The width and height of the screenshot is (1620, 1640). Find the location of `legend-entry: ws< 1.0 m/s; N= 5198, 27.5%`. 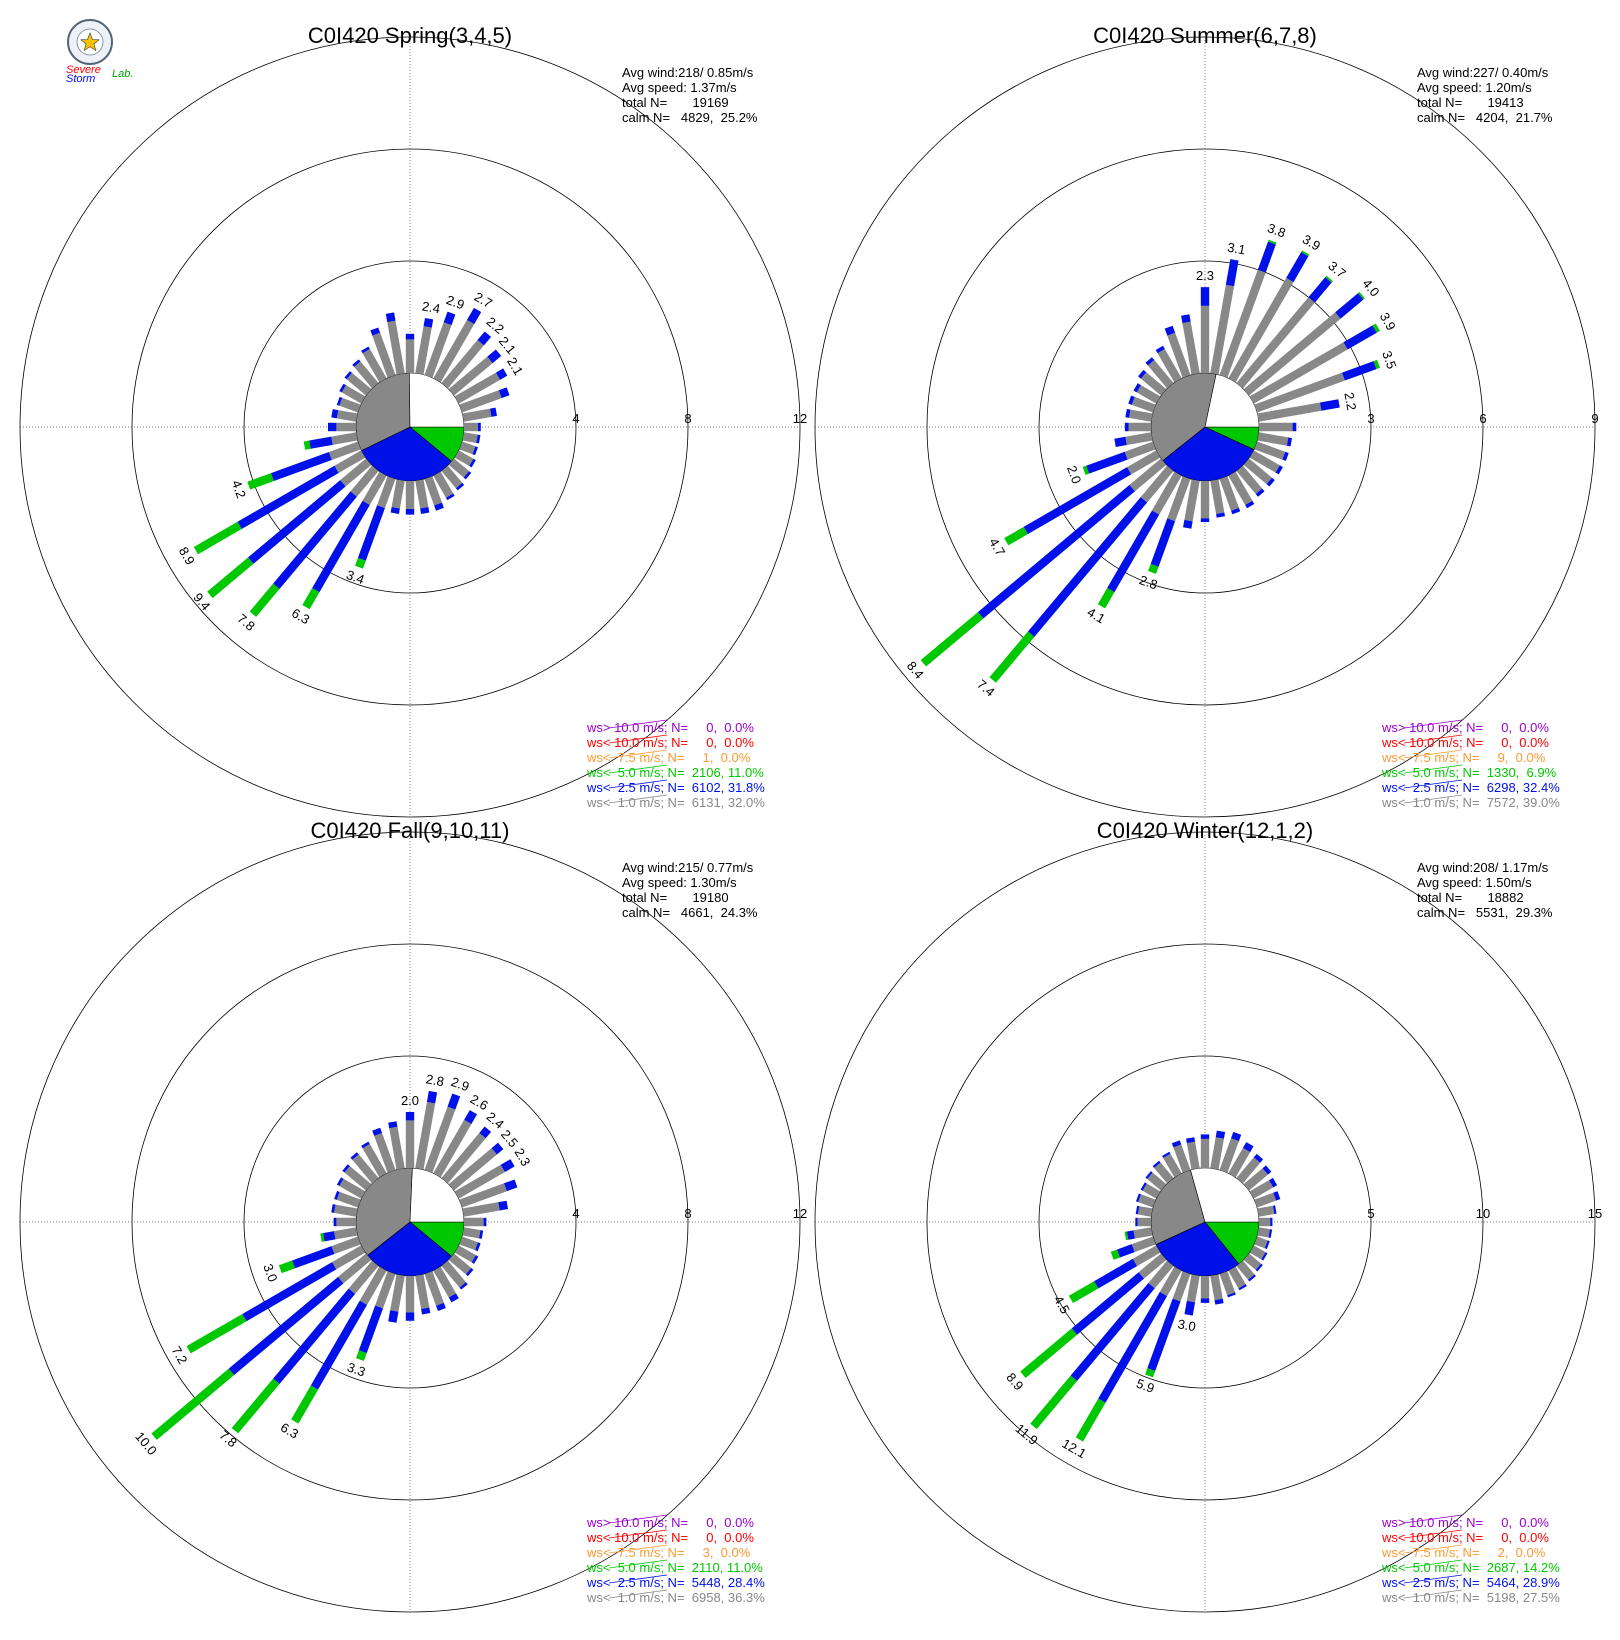

legend-entry: ws< 1.0 m/s; N= 5198, 27.5% is located at coordinates (1470, 1597).